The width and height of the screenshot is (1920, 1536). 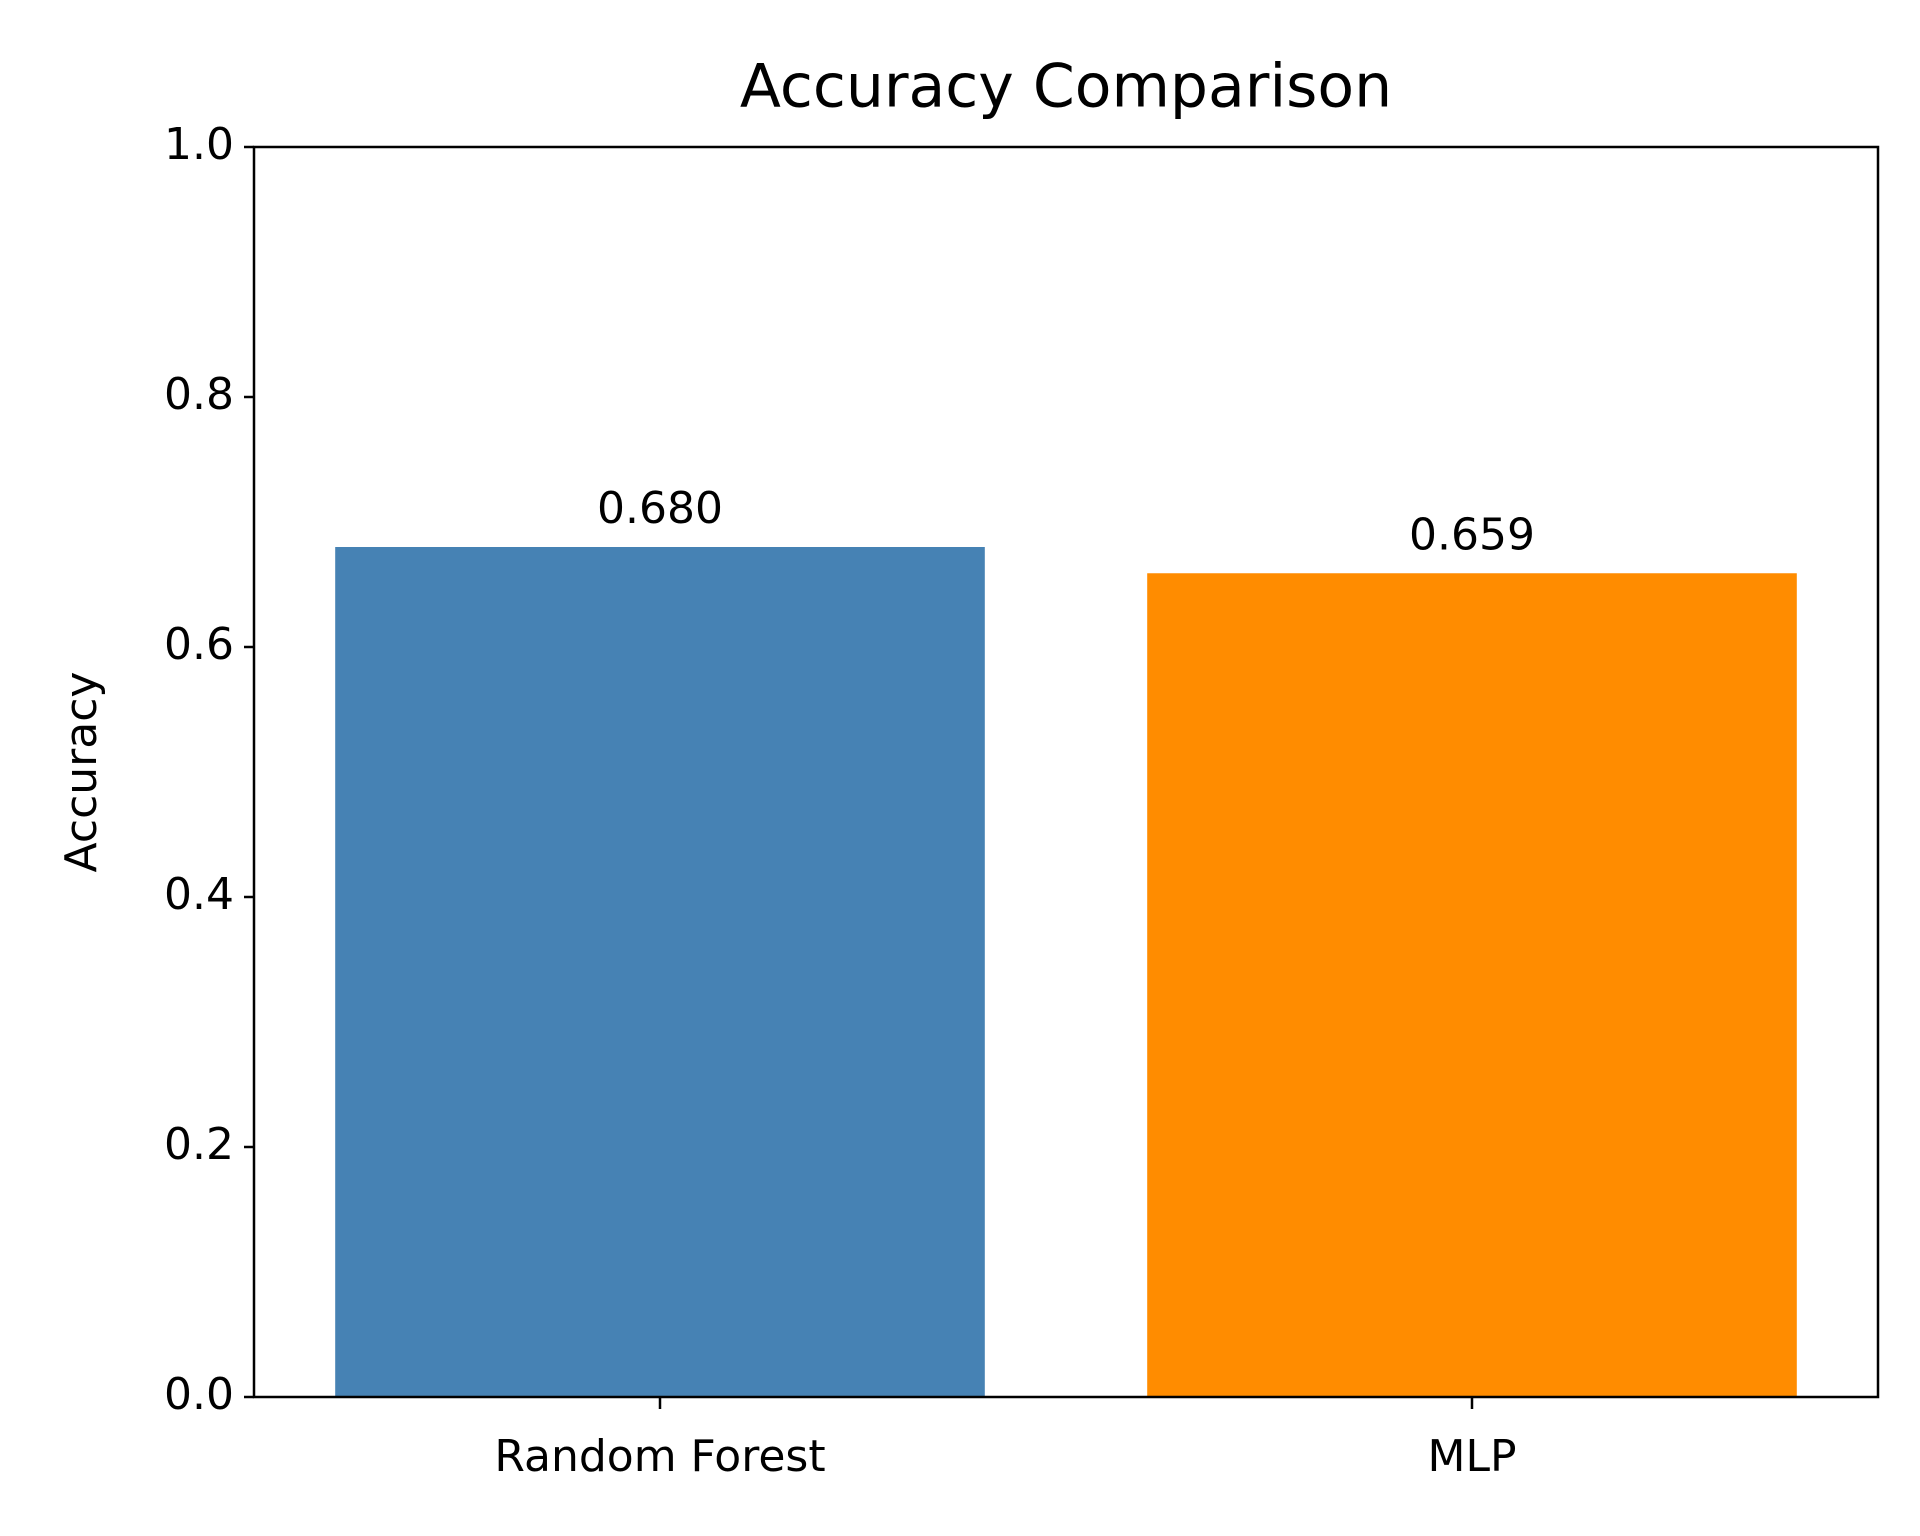 What do you see at coordinates (1472, 534) in the screenshot?
I see `value-label: 0.659` at bounding box center [1472, 534].